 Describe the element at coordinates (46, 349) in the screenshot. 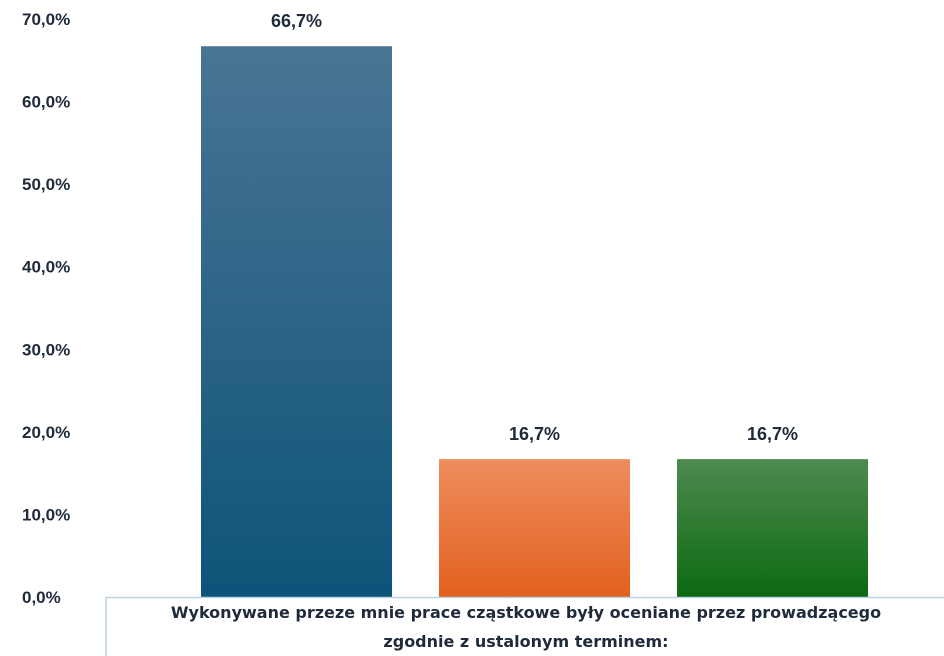

I see `y-tick-label: 30,0%` at that location.